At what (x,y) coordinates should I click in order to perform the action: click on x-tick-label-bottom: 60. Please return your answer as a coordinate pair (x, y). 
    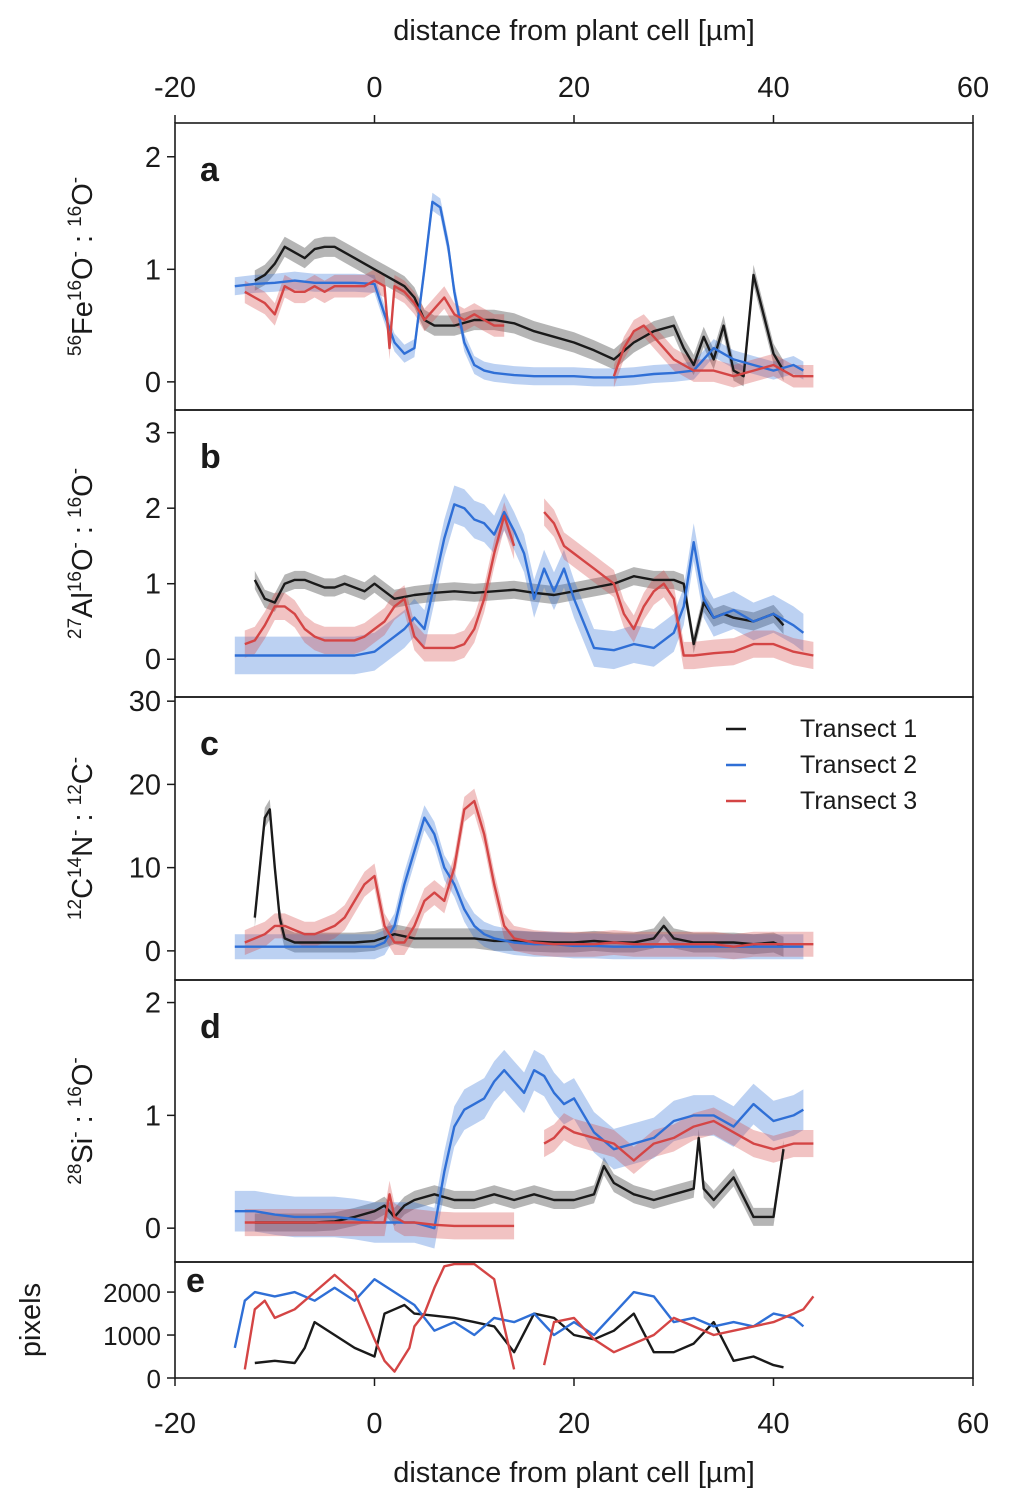
    Looking at the image, I should click on (973, 1424).